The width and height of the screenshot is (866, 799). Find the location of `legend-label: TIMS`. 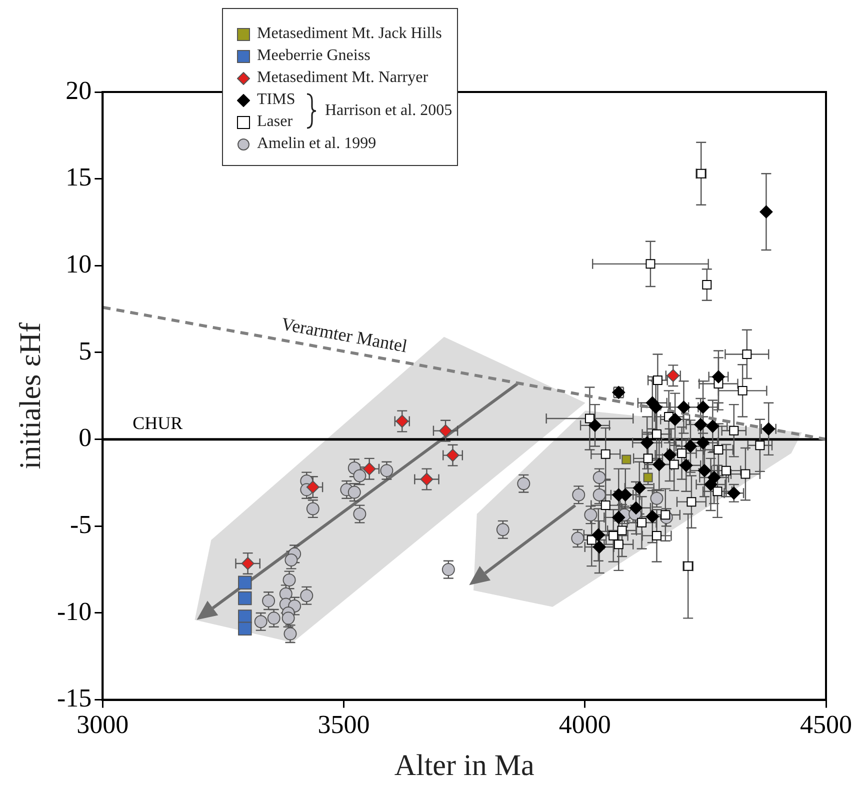

legend-label: TIMS is located at coordinates (276, 100).